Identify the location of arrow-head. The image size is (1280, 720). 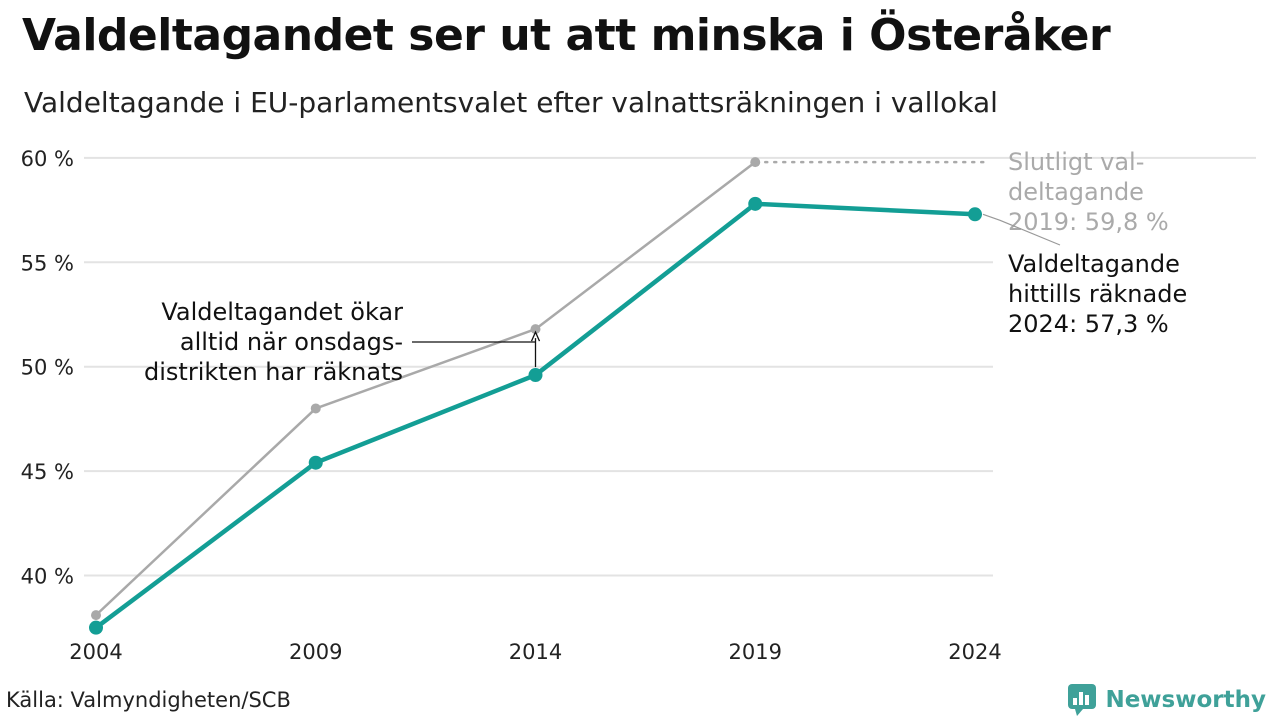
(535, 336).